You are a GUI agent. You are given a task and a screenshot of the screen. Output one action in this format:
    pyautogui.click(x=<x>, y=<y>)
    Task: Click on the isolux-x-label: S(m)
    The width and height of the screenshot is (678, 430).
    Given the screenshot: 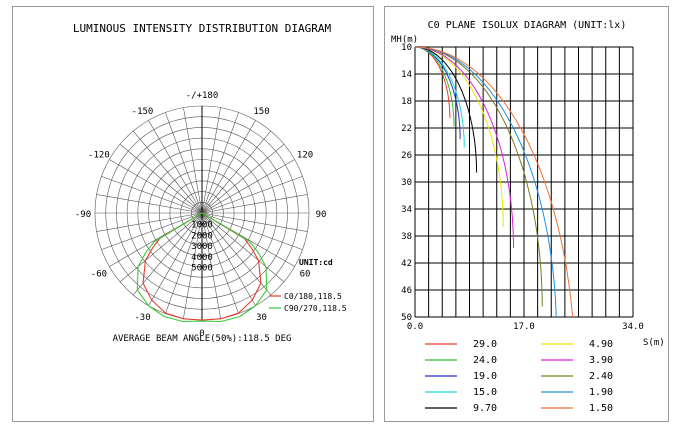 What is the action you would take?
    pyautogui.click(x=654, y=343)
    